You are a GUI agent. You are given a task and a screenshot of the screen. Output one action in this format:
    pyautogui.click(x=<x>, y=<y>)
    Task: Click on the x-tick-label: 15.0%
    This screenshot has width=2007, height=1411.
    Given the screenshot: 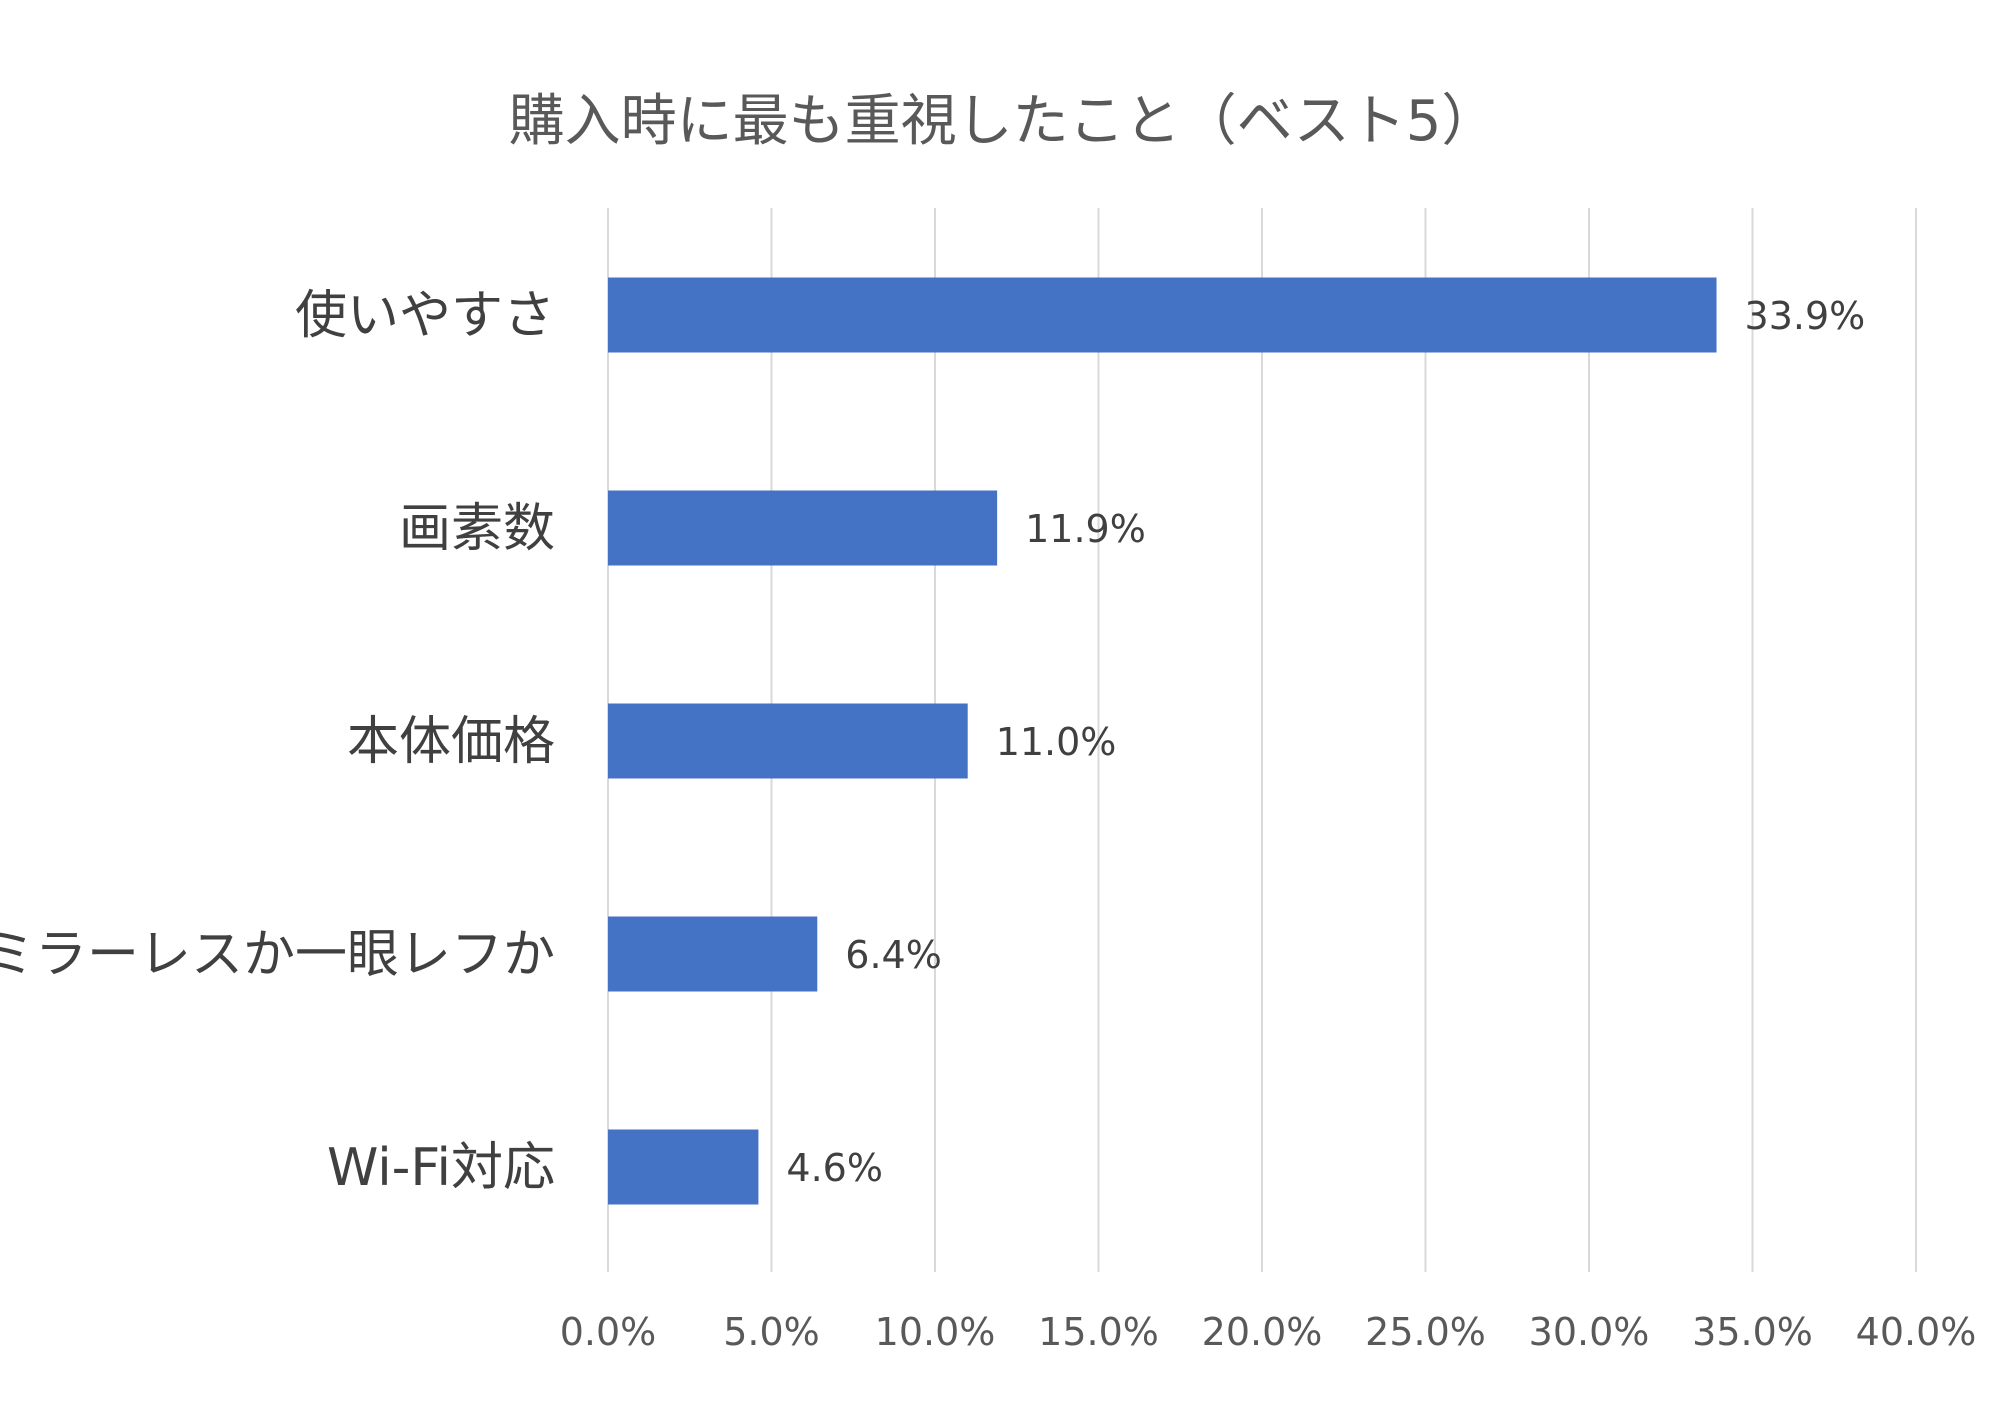 What is the action you would take?
    pyautogui.click(x=1098, y=1332)
    